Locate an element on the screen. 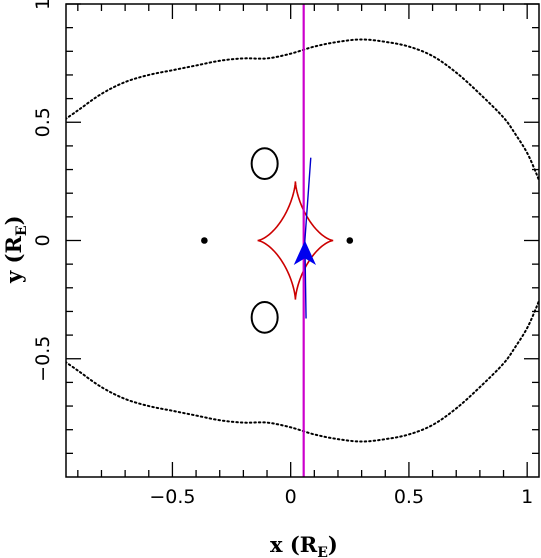 This screenshot has height=558, width=541. x-axis-unit-sub: E is located at coordinates (322, 551).